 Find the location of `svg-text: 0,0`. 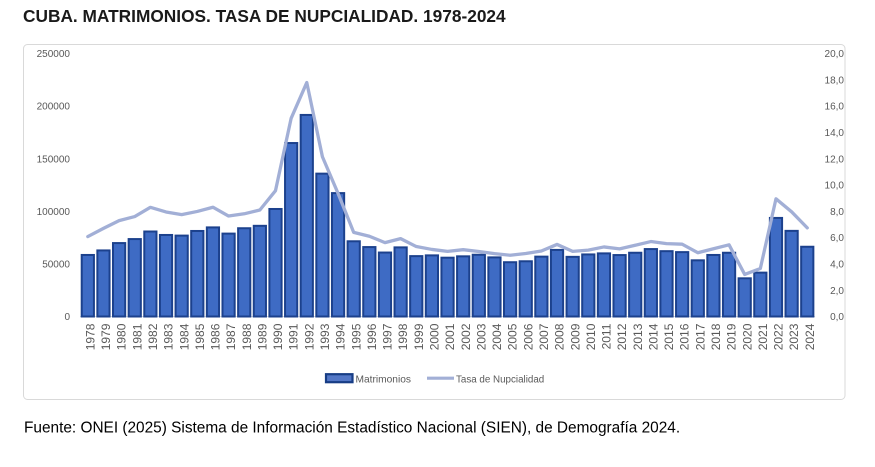

svg-text: 0,0 is located at coordinates (837, 317).